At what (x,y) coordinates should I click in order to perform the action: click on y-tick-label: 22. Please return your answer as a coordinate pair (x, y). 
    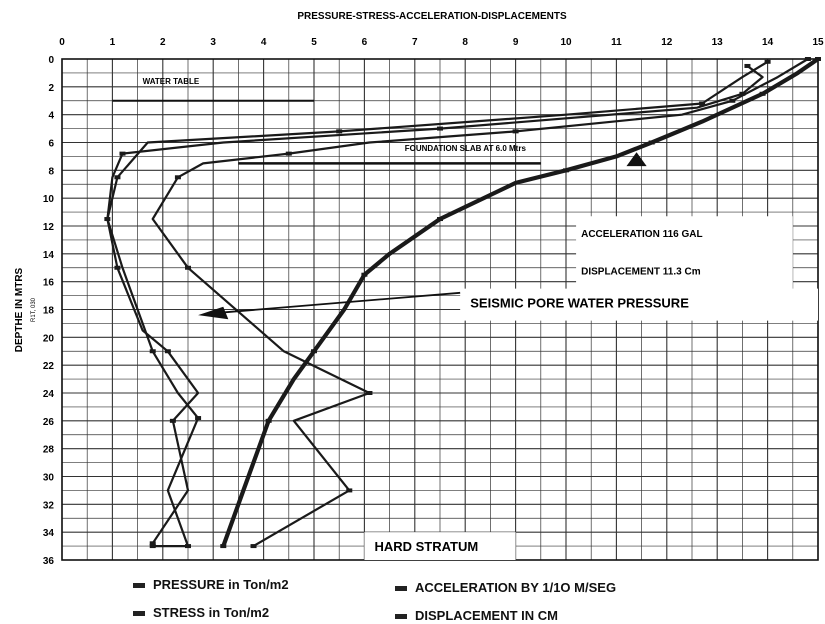
    Looking at the image, I should click on (49, 366).